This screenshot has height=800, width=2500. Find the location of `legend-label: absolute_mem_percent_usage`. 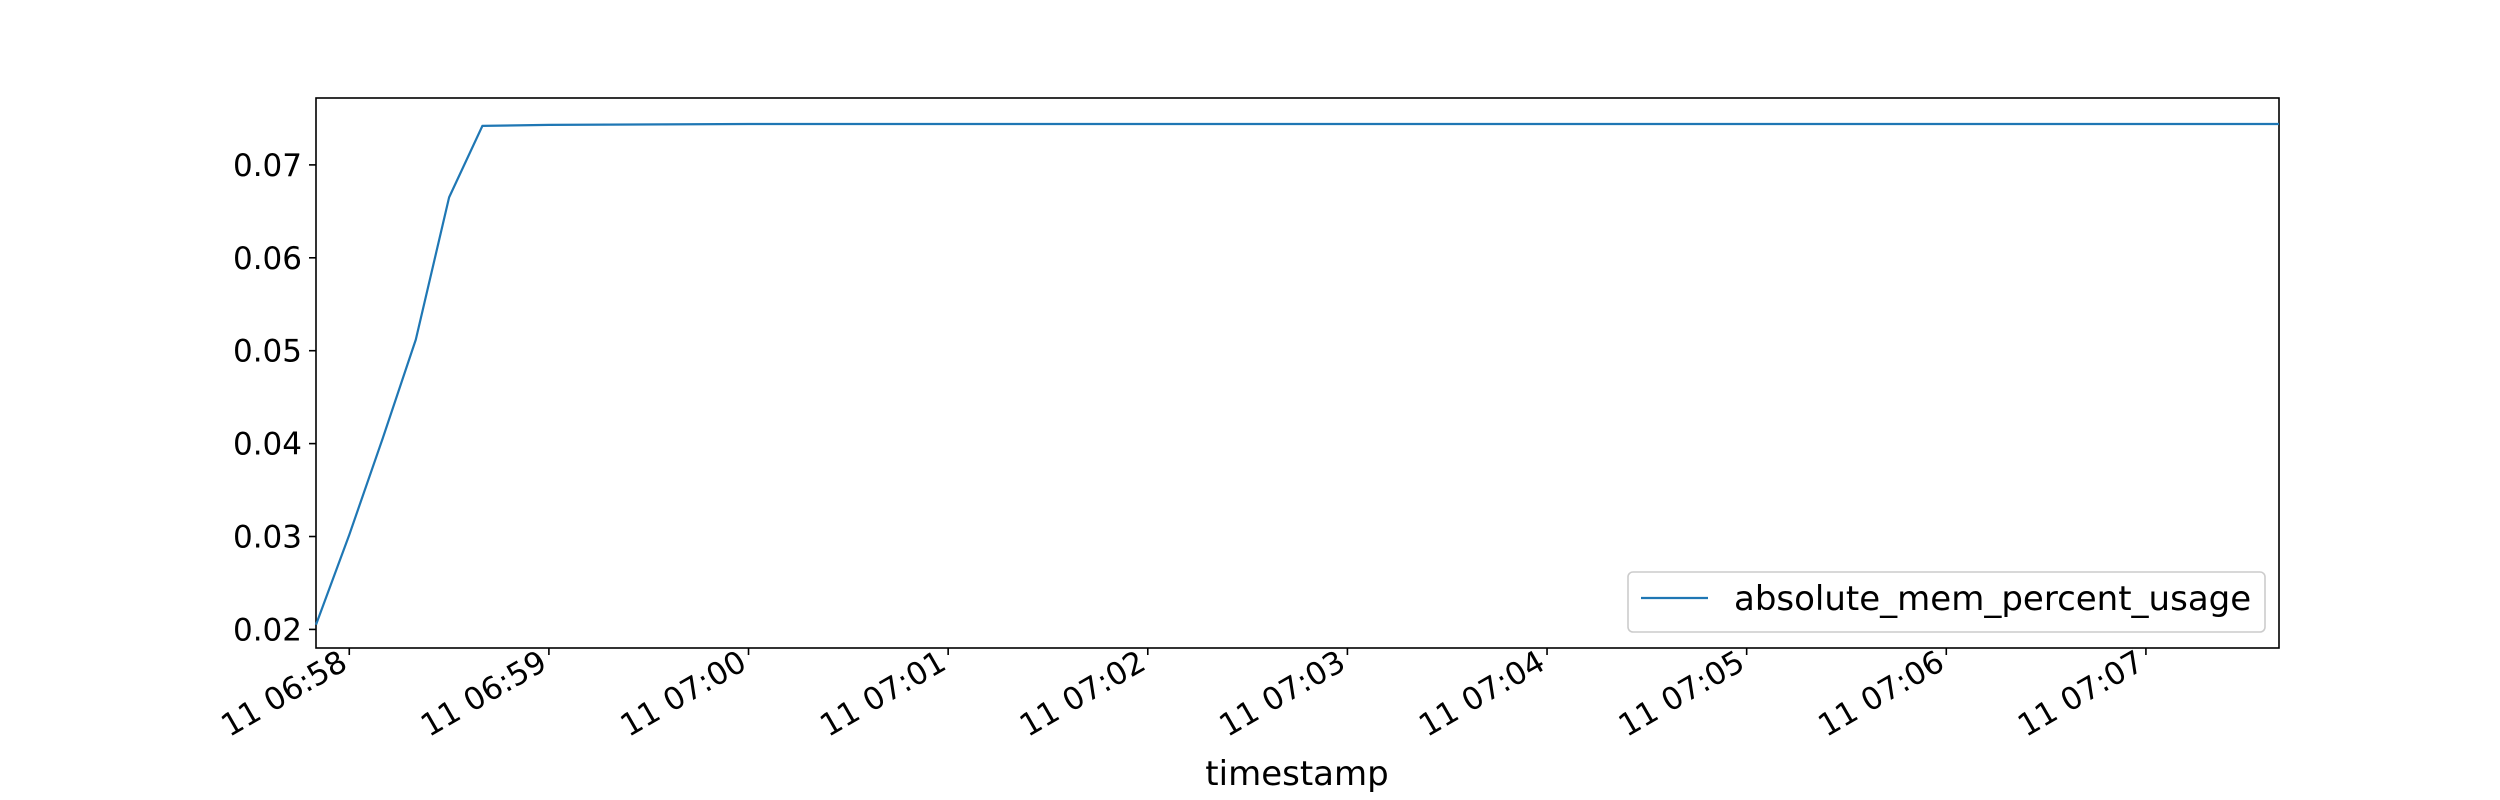

legend-label: absolute_mem_percent_usage is located at coordinates (1992, 599).